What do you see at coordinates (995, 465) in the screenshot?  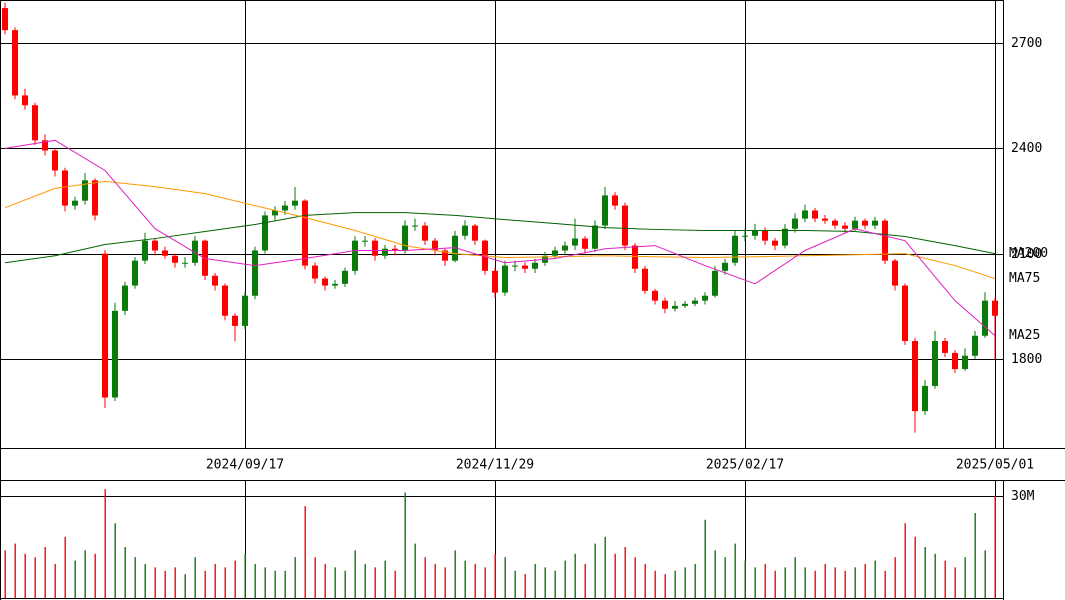 I see `x-tick-label: 2025/05/01` at bounding box center [995, 465].